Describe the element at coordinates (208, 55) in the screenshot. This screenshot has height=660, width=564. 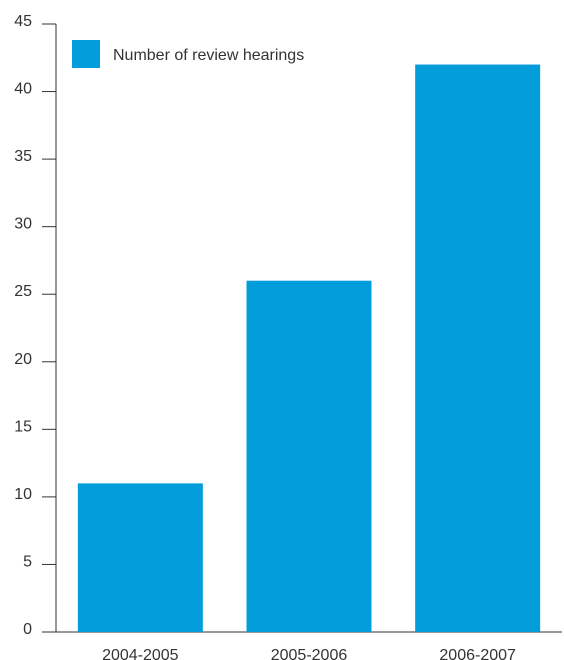
I see `legend-label: Number of review hearings` at that location.